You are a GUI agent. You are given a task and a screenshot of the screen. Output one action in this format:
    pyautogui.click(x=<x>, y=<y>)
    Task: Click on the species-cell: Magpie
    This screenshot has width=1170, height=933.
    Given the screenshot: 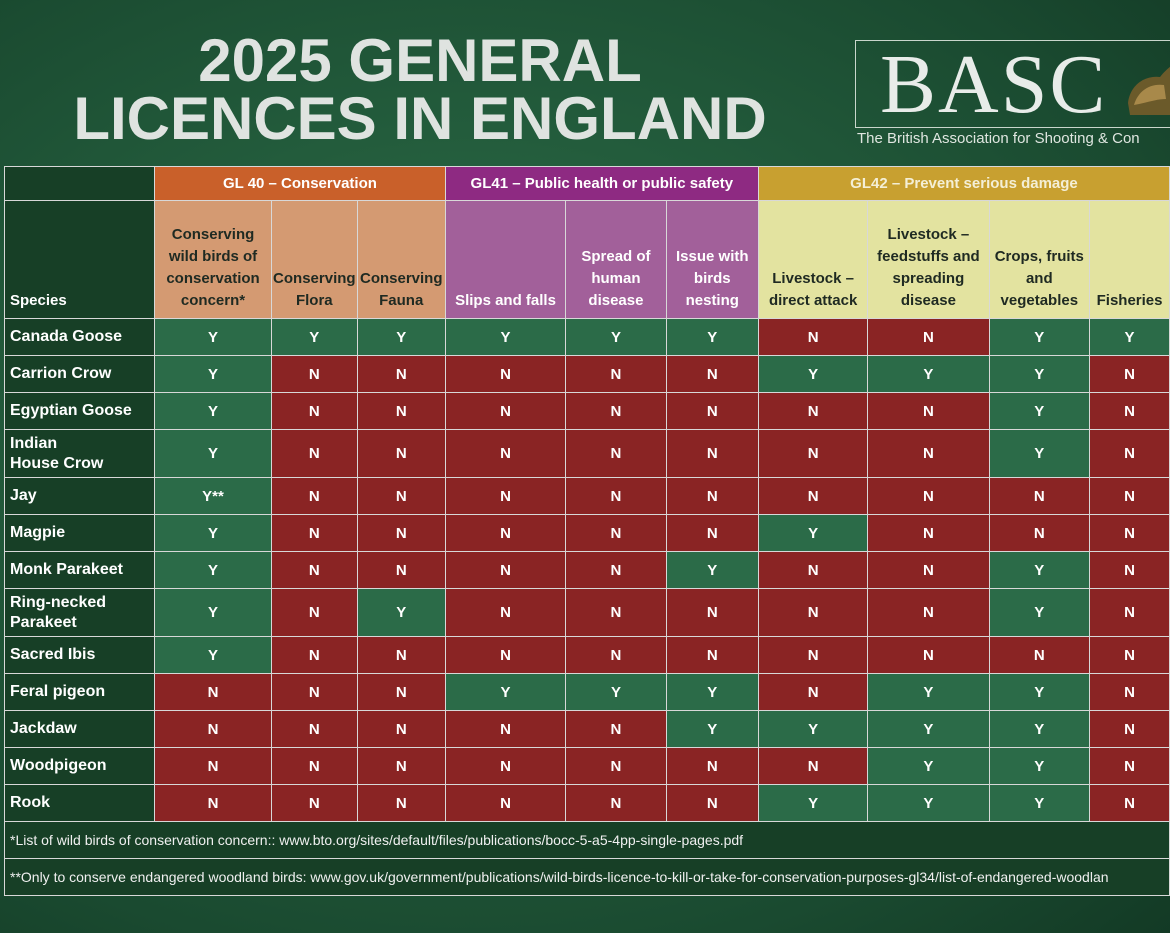 What is the action you would take?
    pyautogui.click(x=79, y=533)
    